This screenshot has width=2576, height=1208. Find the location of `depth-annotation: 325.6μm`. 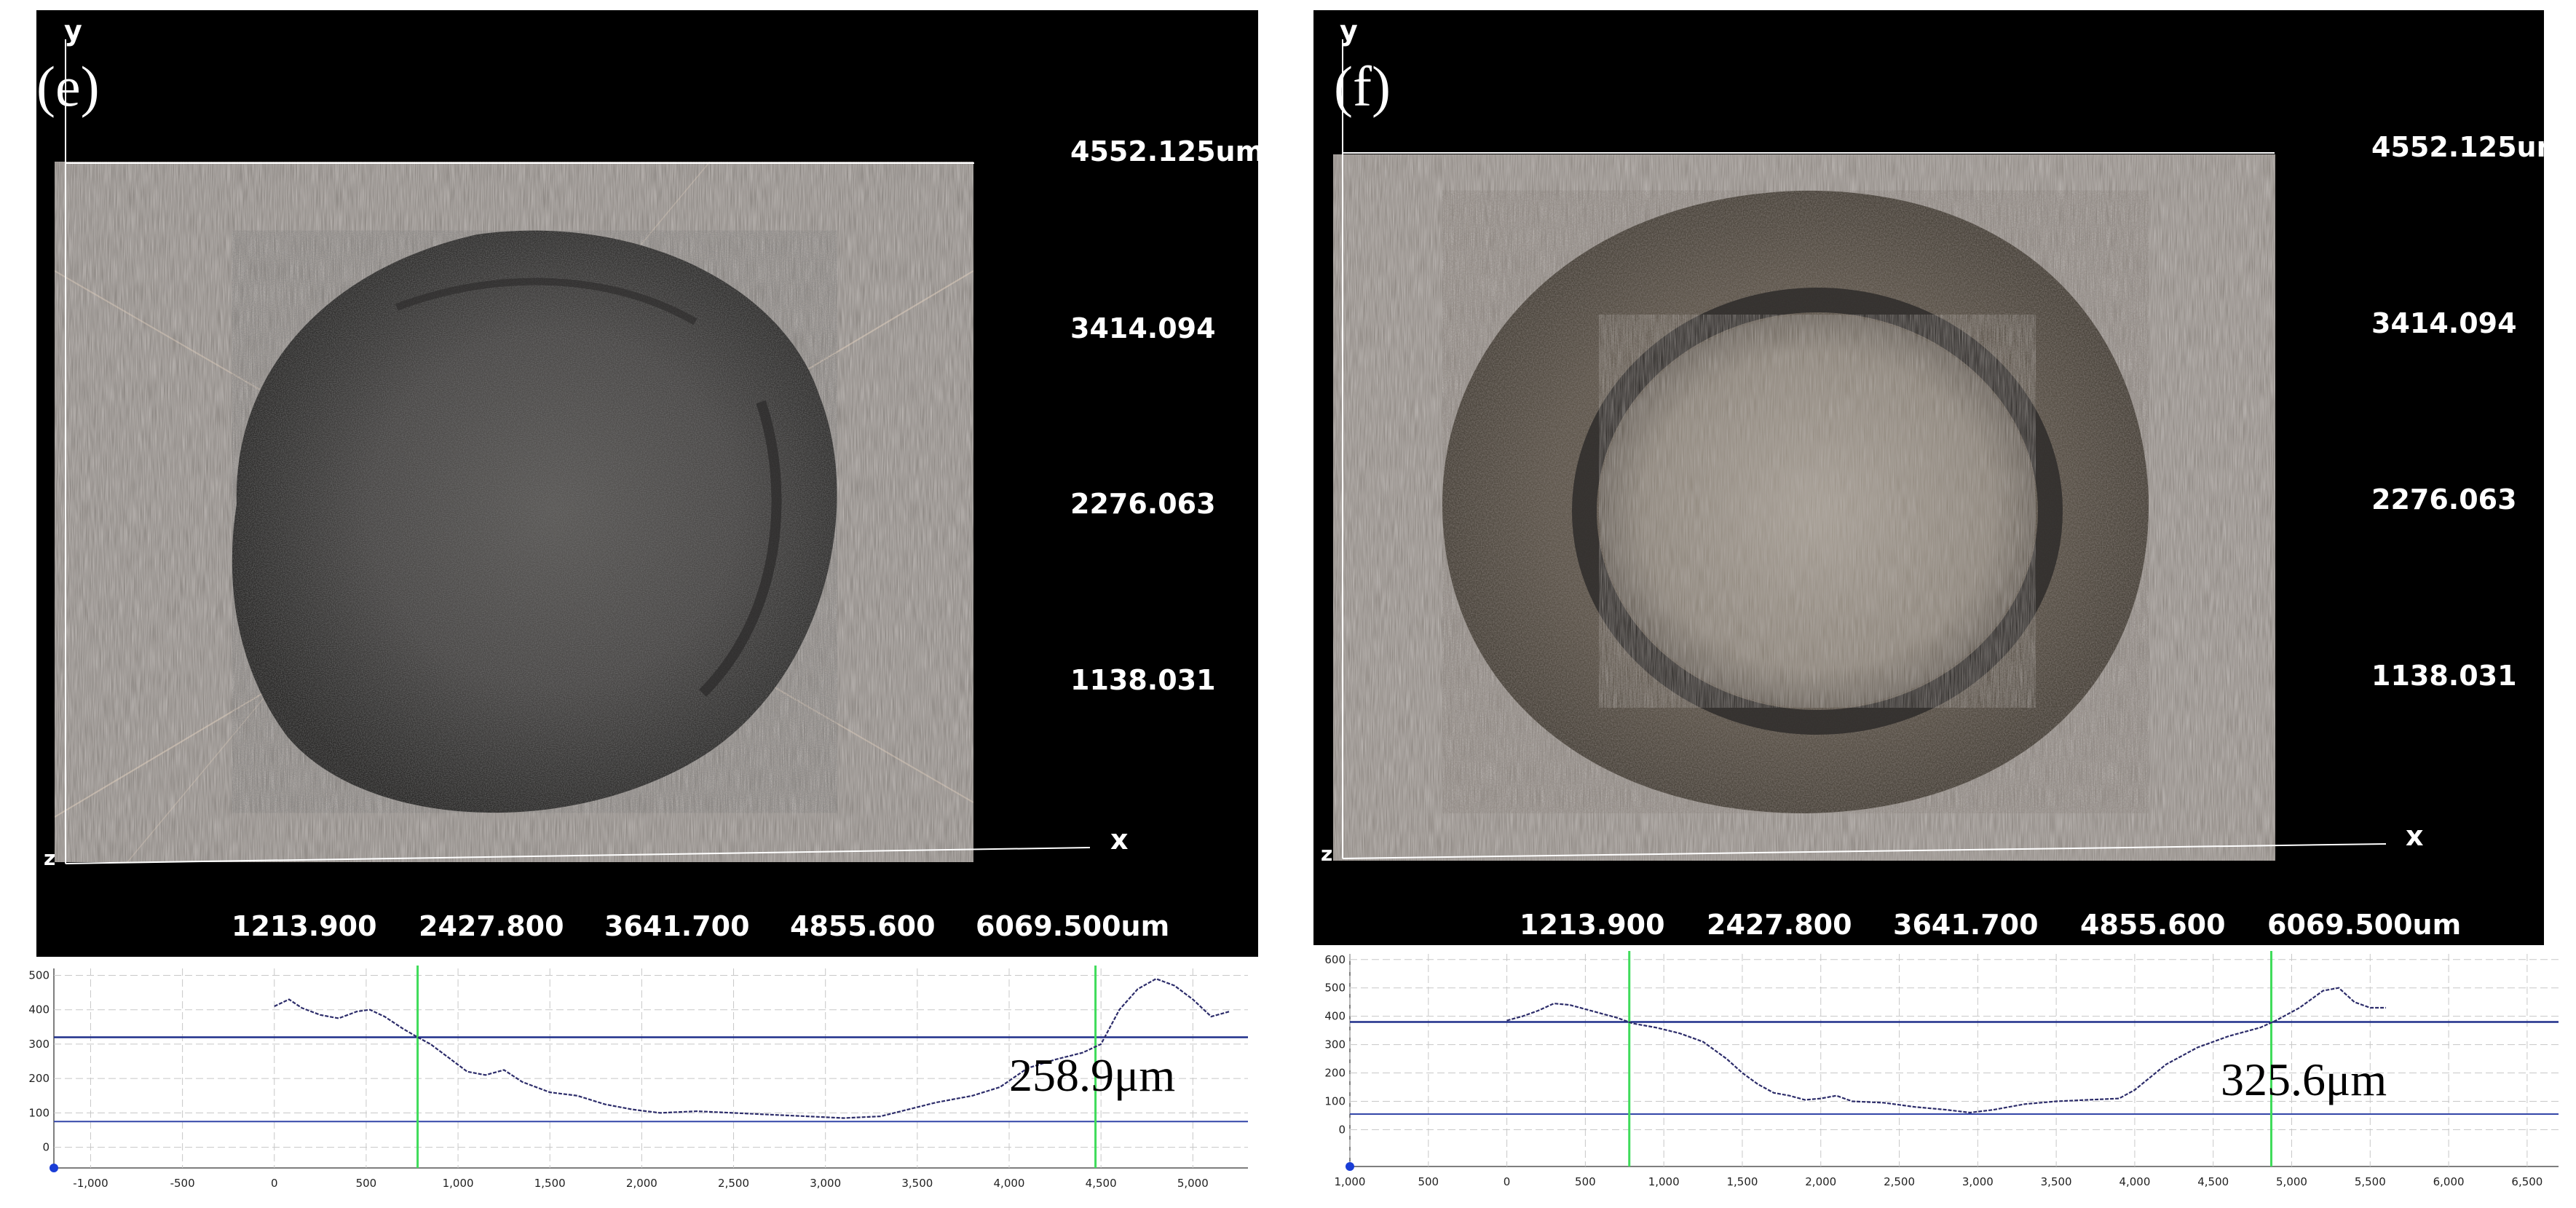

depth-annotation: 325.6μm is located at coordinates (2304, 1080).